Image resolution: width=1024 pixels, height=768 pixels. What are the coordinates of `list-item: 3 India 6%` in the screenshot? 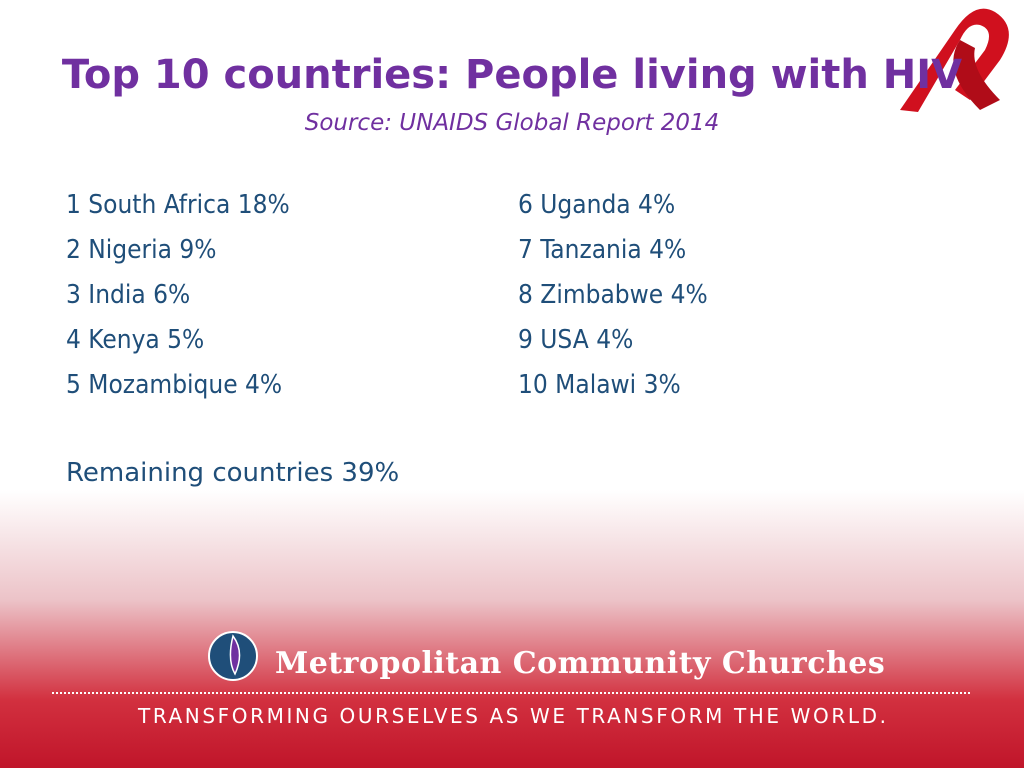 It's located at (128, 295).